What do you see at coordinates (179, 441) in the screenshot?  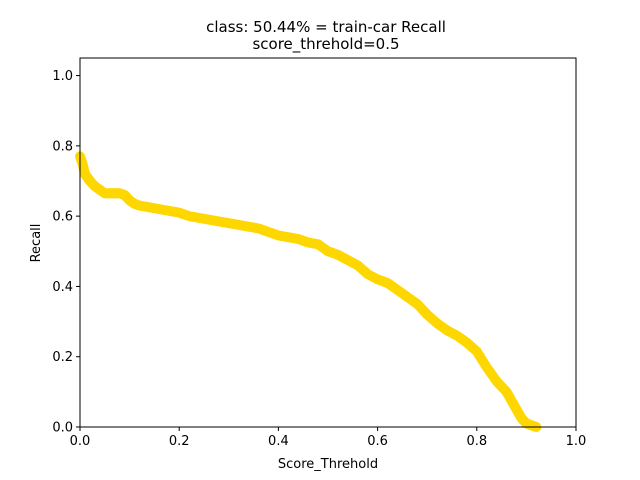 I see `x-tick-label: 0.2` at bounding box center [179, 441].